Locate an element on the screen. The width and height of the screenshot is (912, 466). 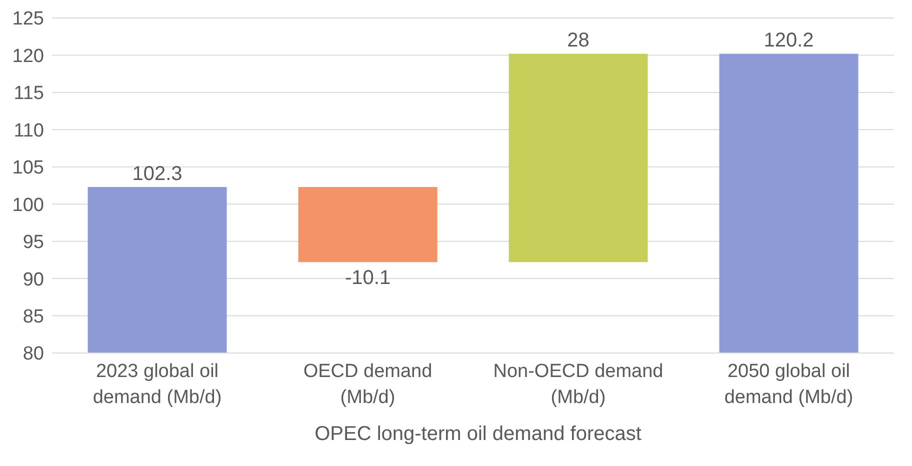
x-tick-label: Non-OECD demand (Mb/d) is located at coordinates (578, 384).